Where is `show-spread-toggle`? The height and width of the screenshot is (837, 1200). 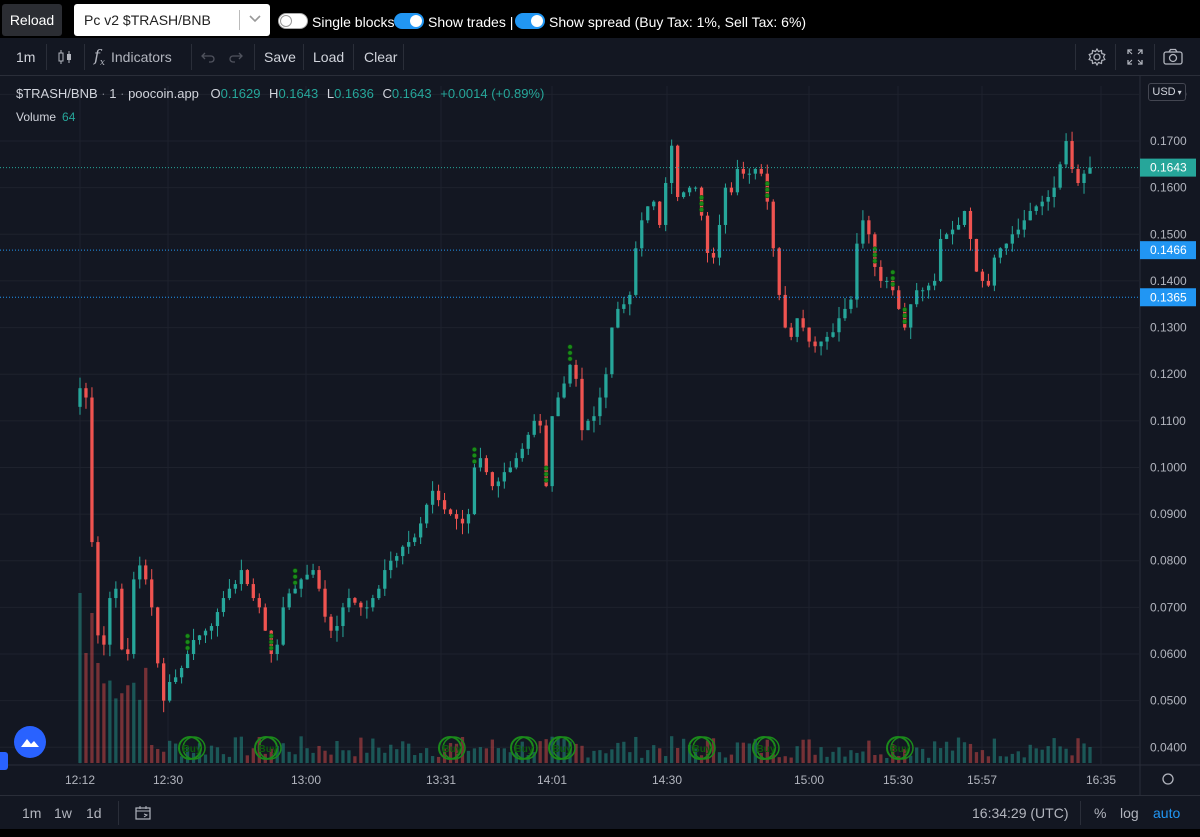 show-spread-toggle is located at coordinates (530, 21).